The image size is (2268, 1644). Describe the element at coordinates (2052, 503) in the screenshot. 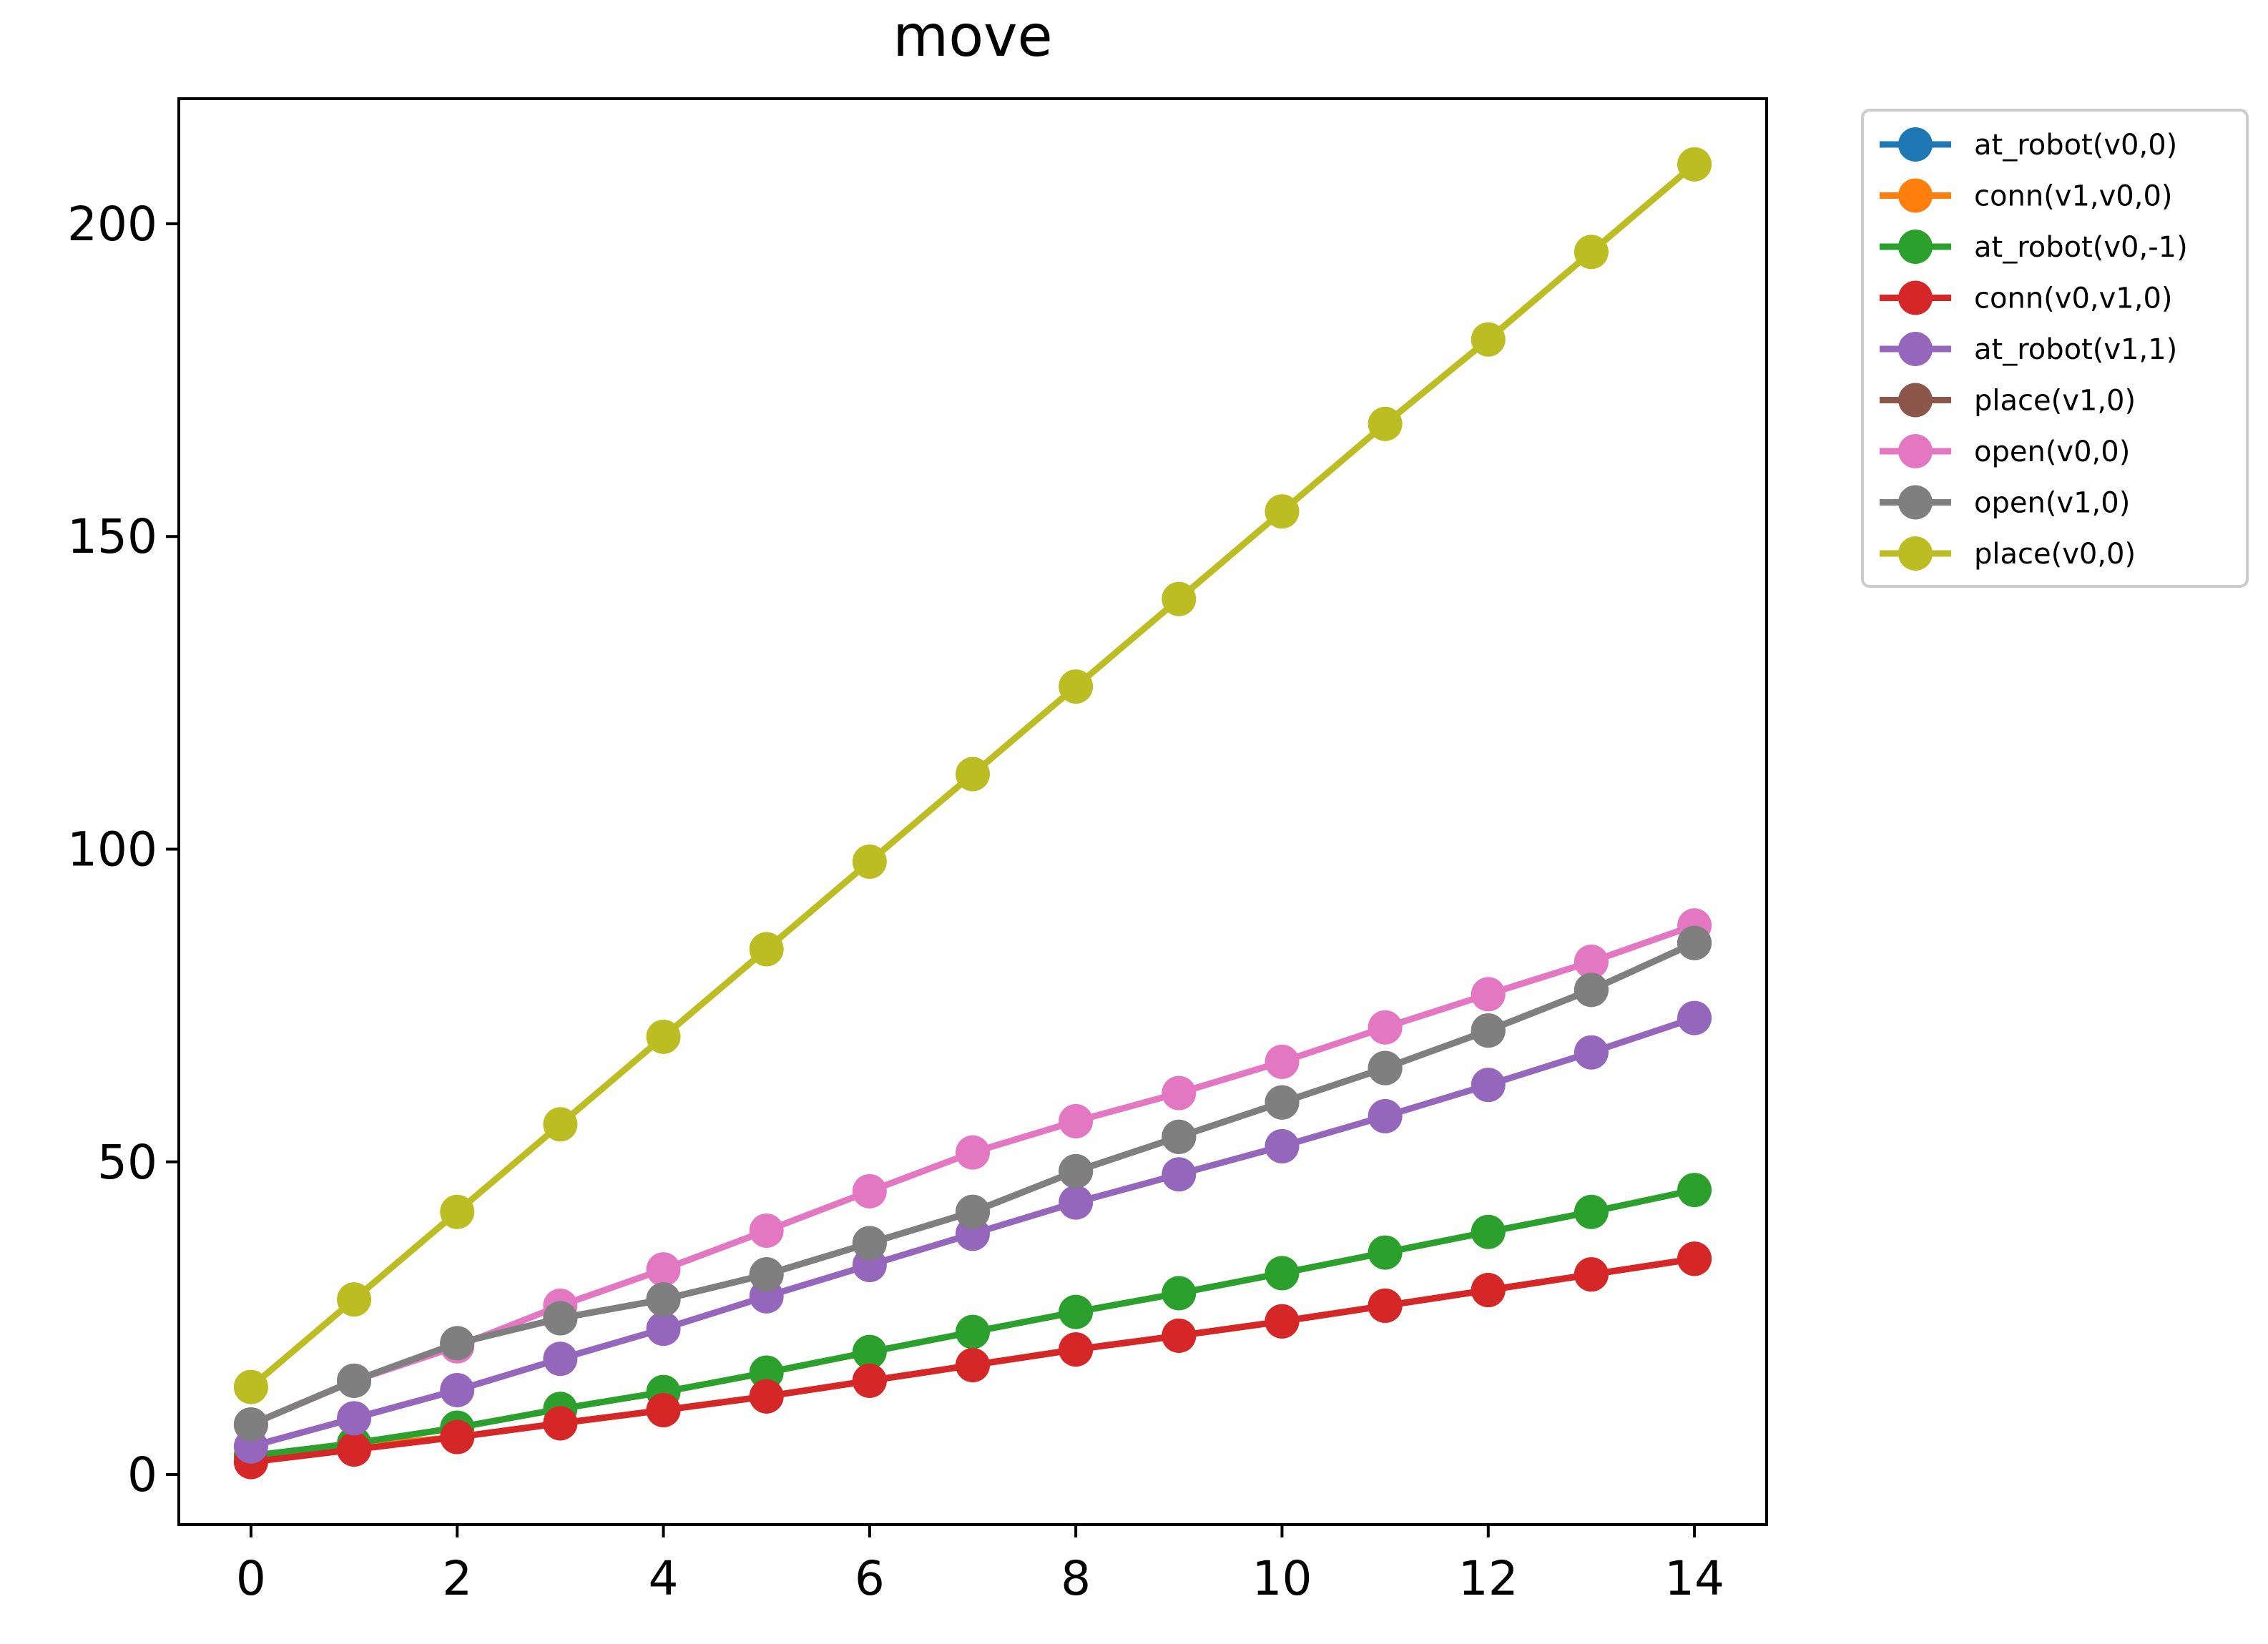

I see `legend-label: open(v1,0)` at that location.